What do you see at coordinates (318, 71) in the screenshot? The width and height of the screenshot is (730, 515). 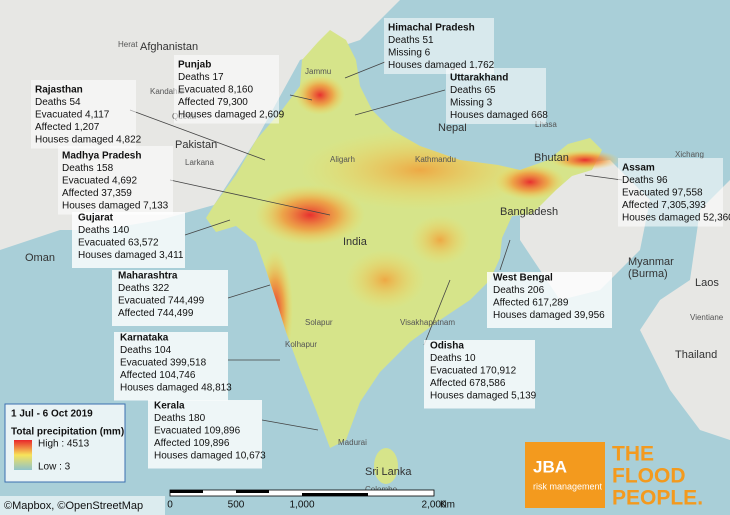 I see `city-label: Jammu` at bounding box center [318, 71].